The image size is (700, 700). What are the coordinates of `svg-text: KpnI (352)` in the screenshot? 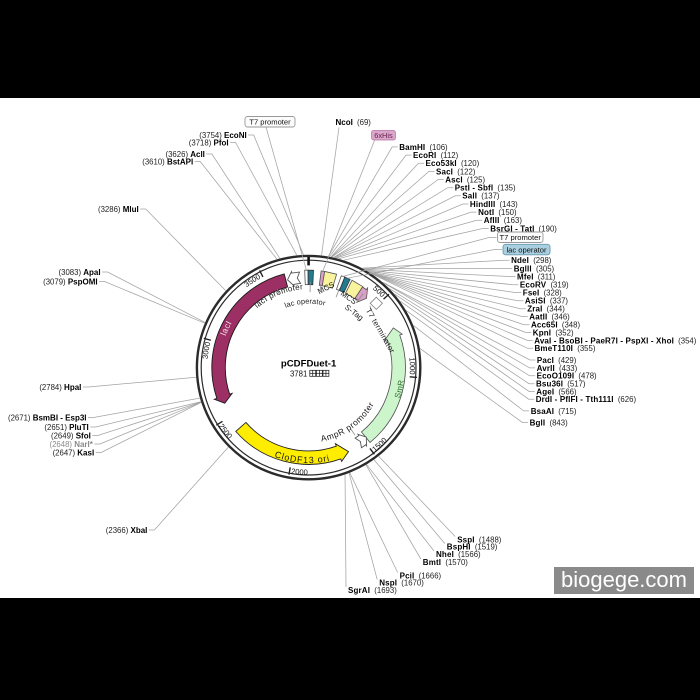 It's located at (553, 332).